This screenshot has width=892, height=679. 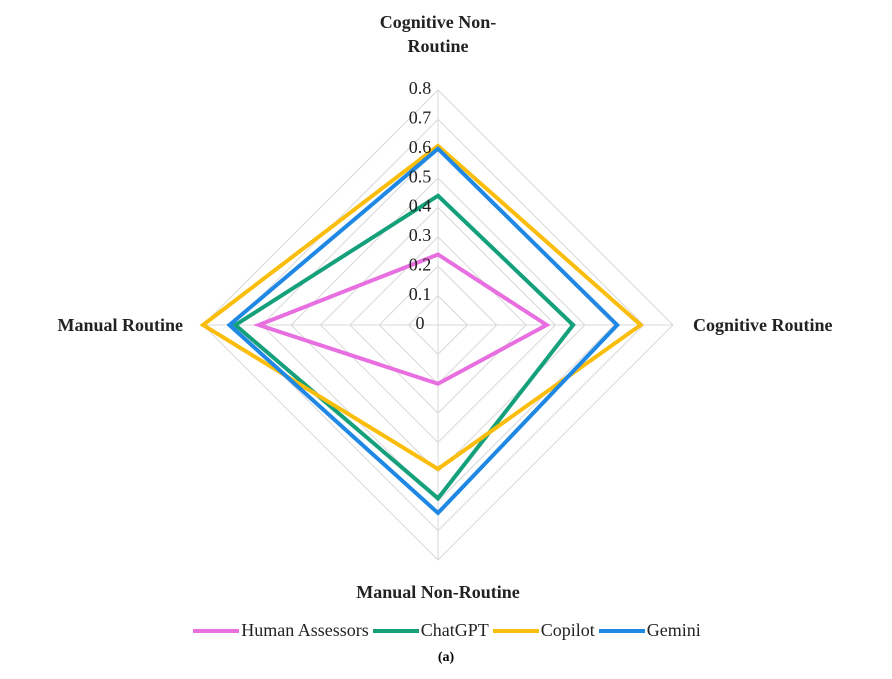 What do you see at coordinates (438, 34) in the screenshot?
I see `category-label: Cognitive Non-Routine` at bounding box center [438, 34].